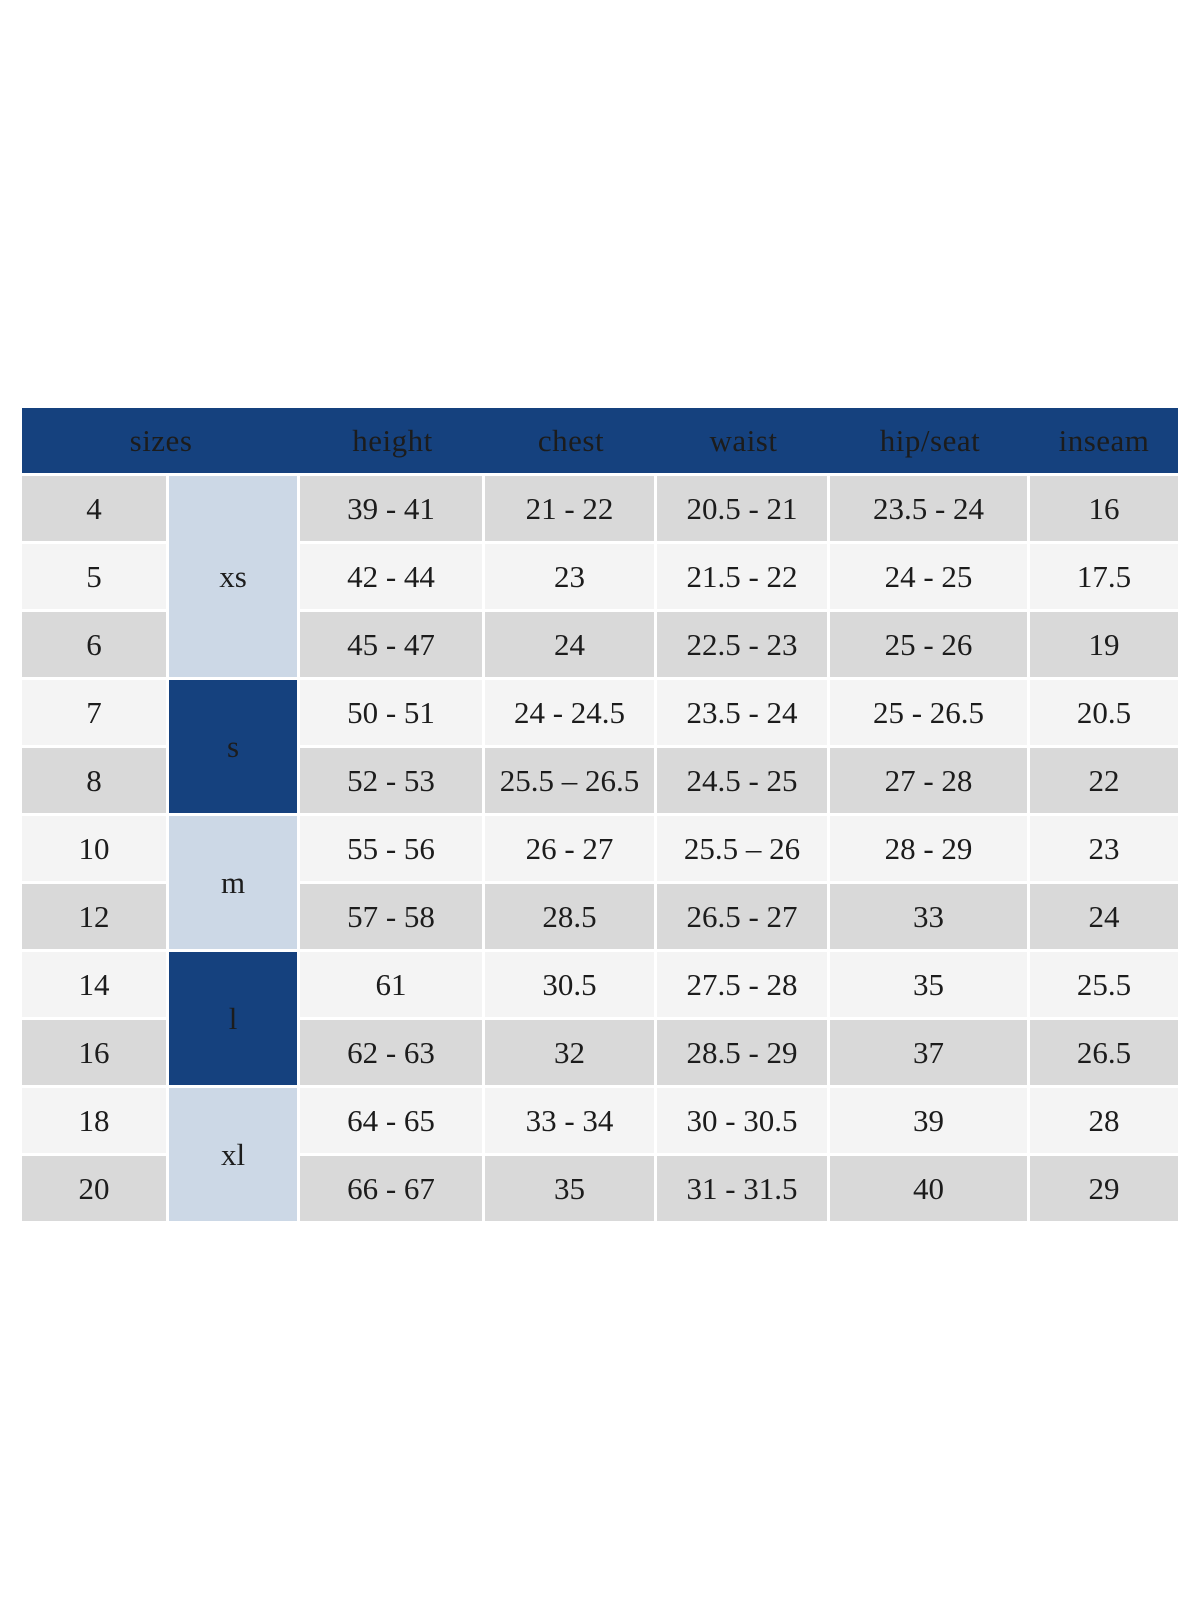 The width and height of the screenshot is (1200, 1600). I want to click on waist-cell: 22.5 - 23, so click(744, 646).